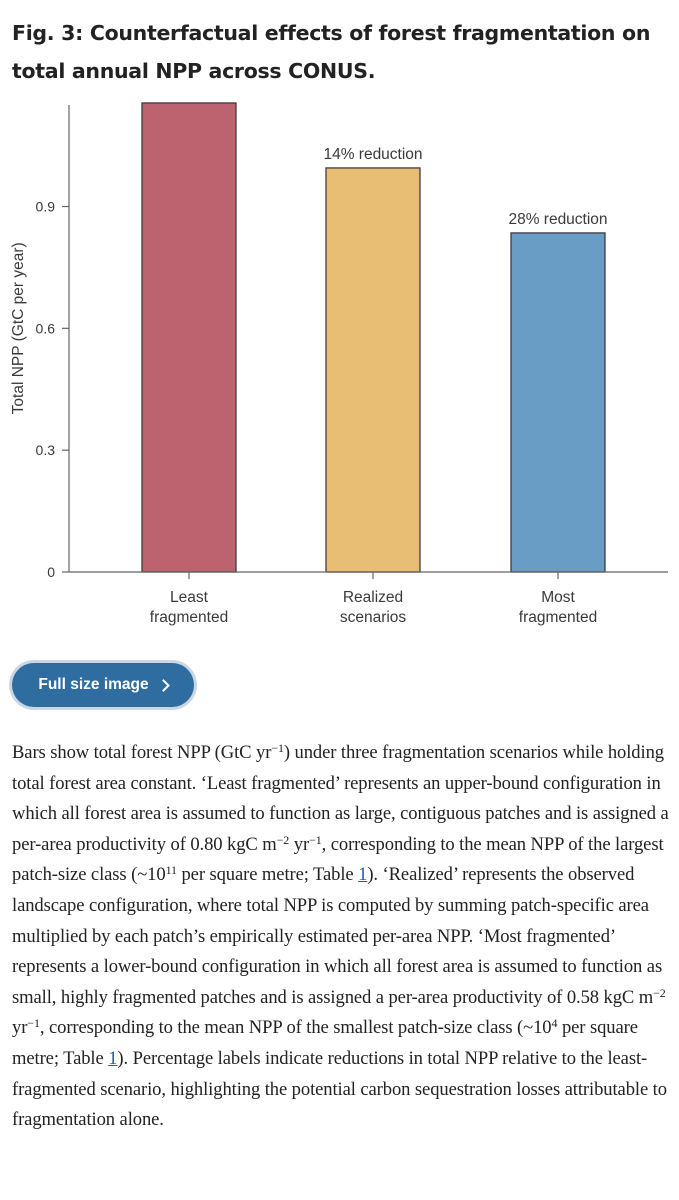 This screenshot has width=679, height=1200. I want to click on x-tick-label: Realized, so click(373, 597).